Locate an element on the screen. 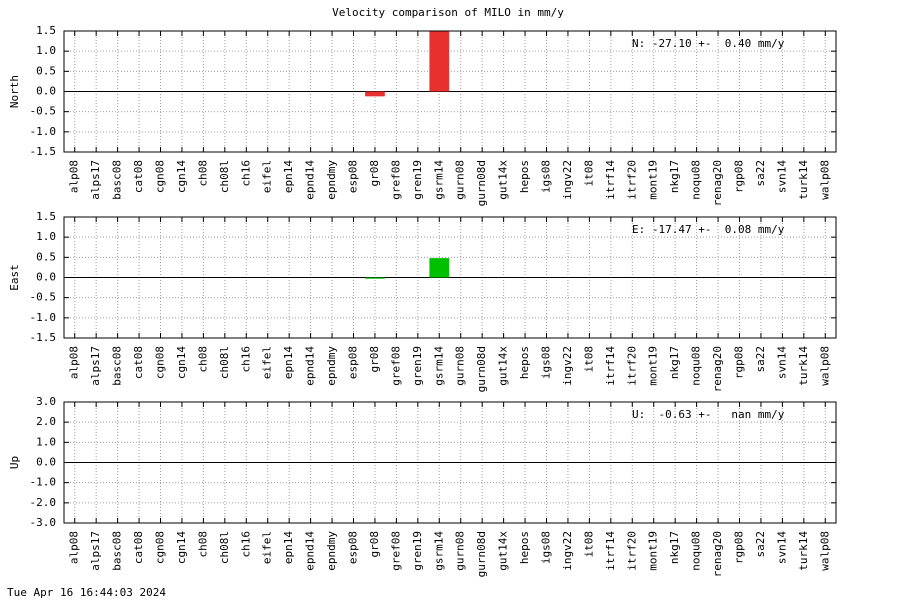 The width and height of the screenshot is (900, 600). x-tick-label: gut14x is located at coordinates (503, 180).